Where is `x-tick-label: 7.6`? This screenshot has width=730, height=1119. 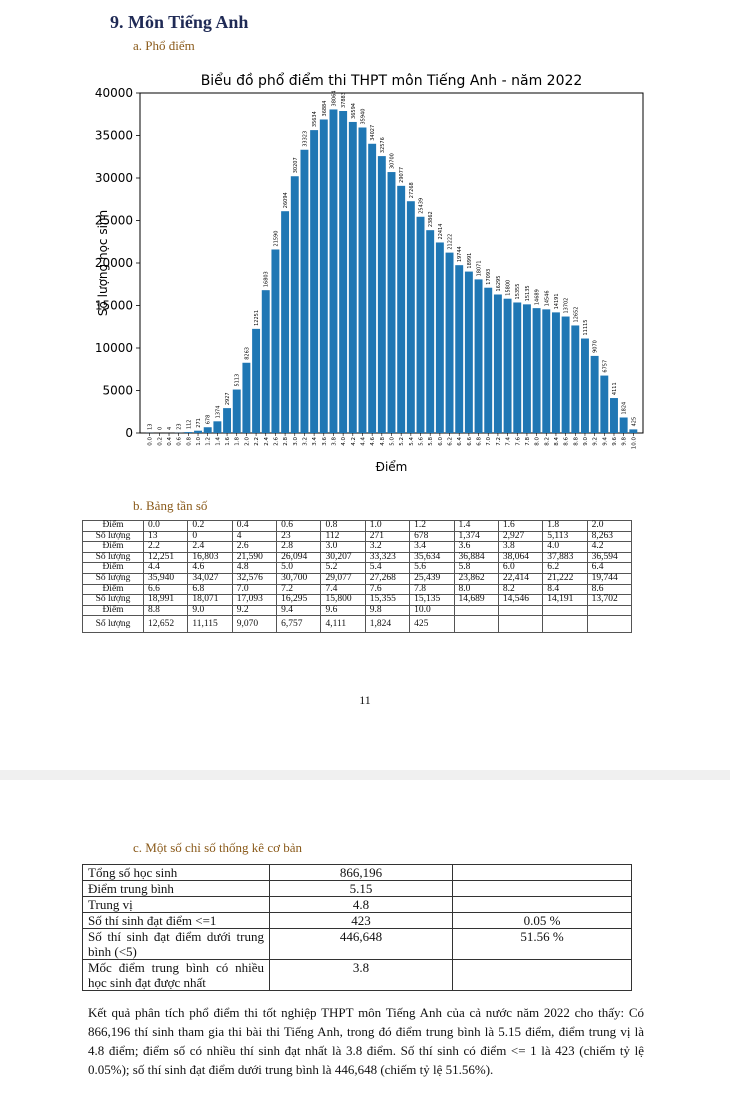 x-tick-label: 7.6 is located at coordinates (518, 441).